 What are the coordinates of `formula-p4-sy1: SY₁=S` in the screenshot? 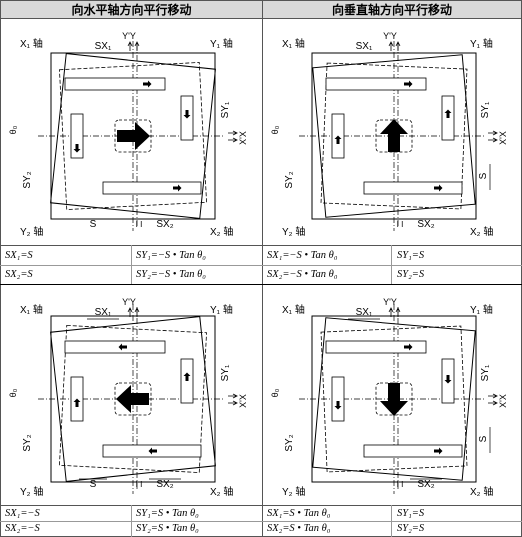 It's located at (411, 513).